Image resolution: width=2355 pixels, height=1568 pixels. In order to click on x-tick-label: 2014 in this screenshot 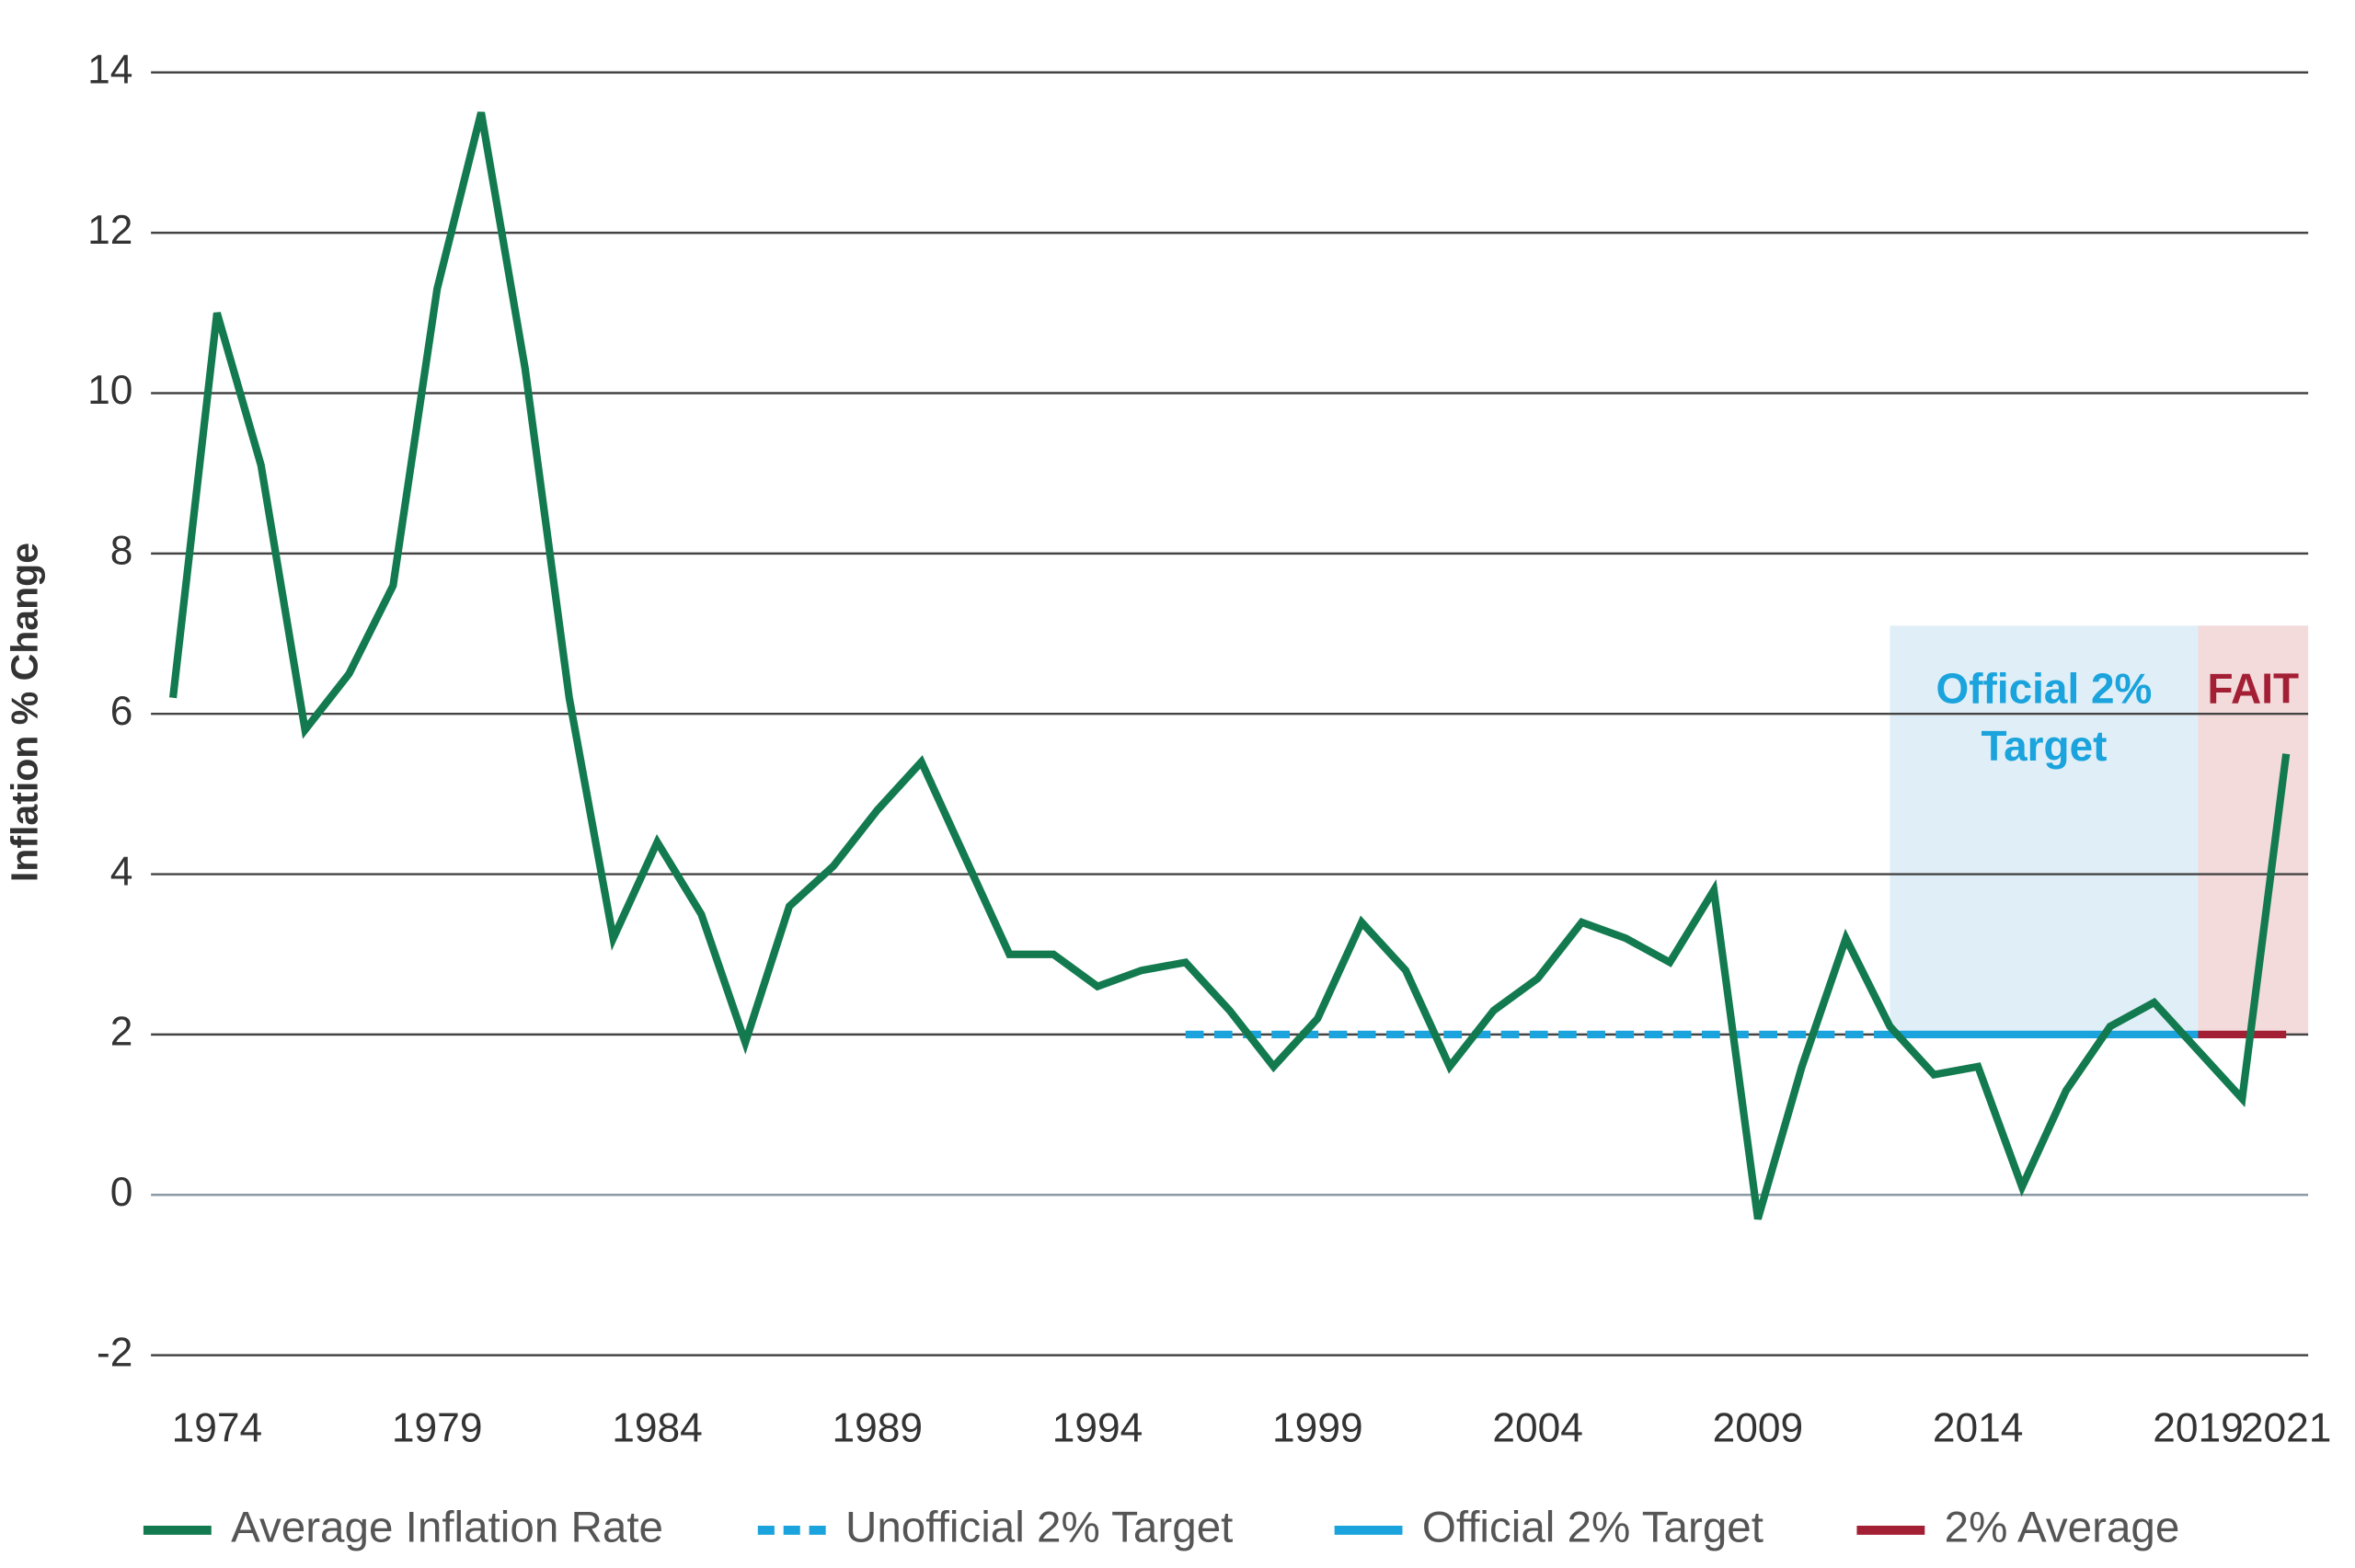, I will do `click(1979, 1427)`.